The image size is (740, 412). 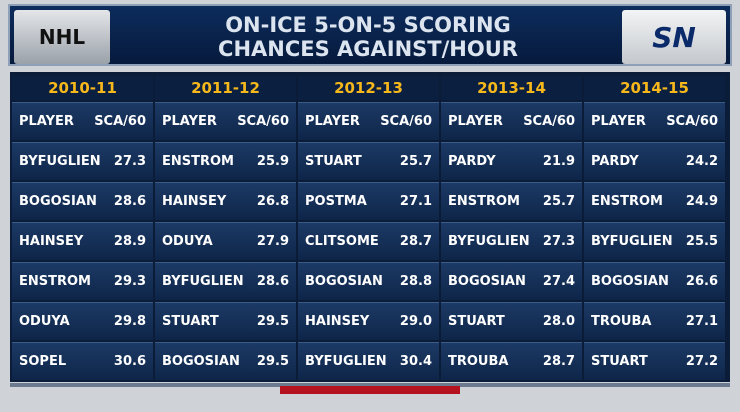 I want to click on player-row: BOGOSIAN 27.4, so click(x=511, y=281).